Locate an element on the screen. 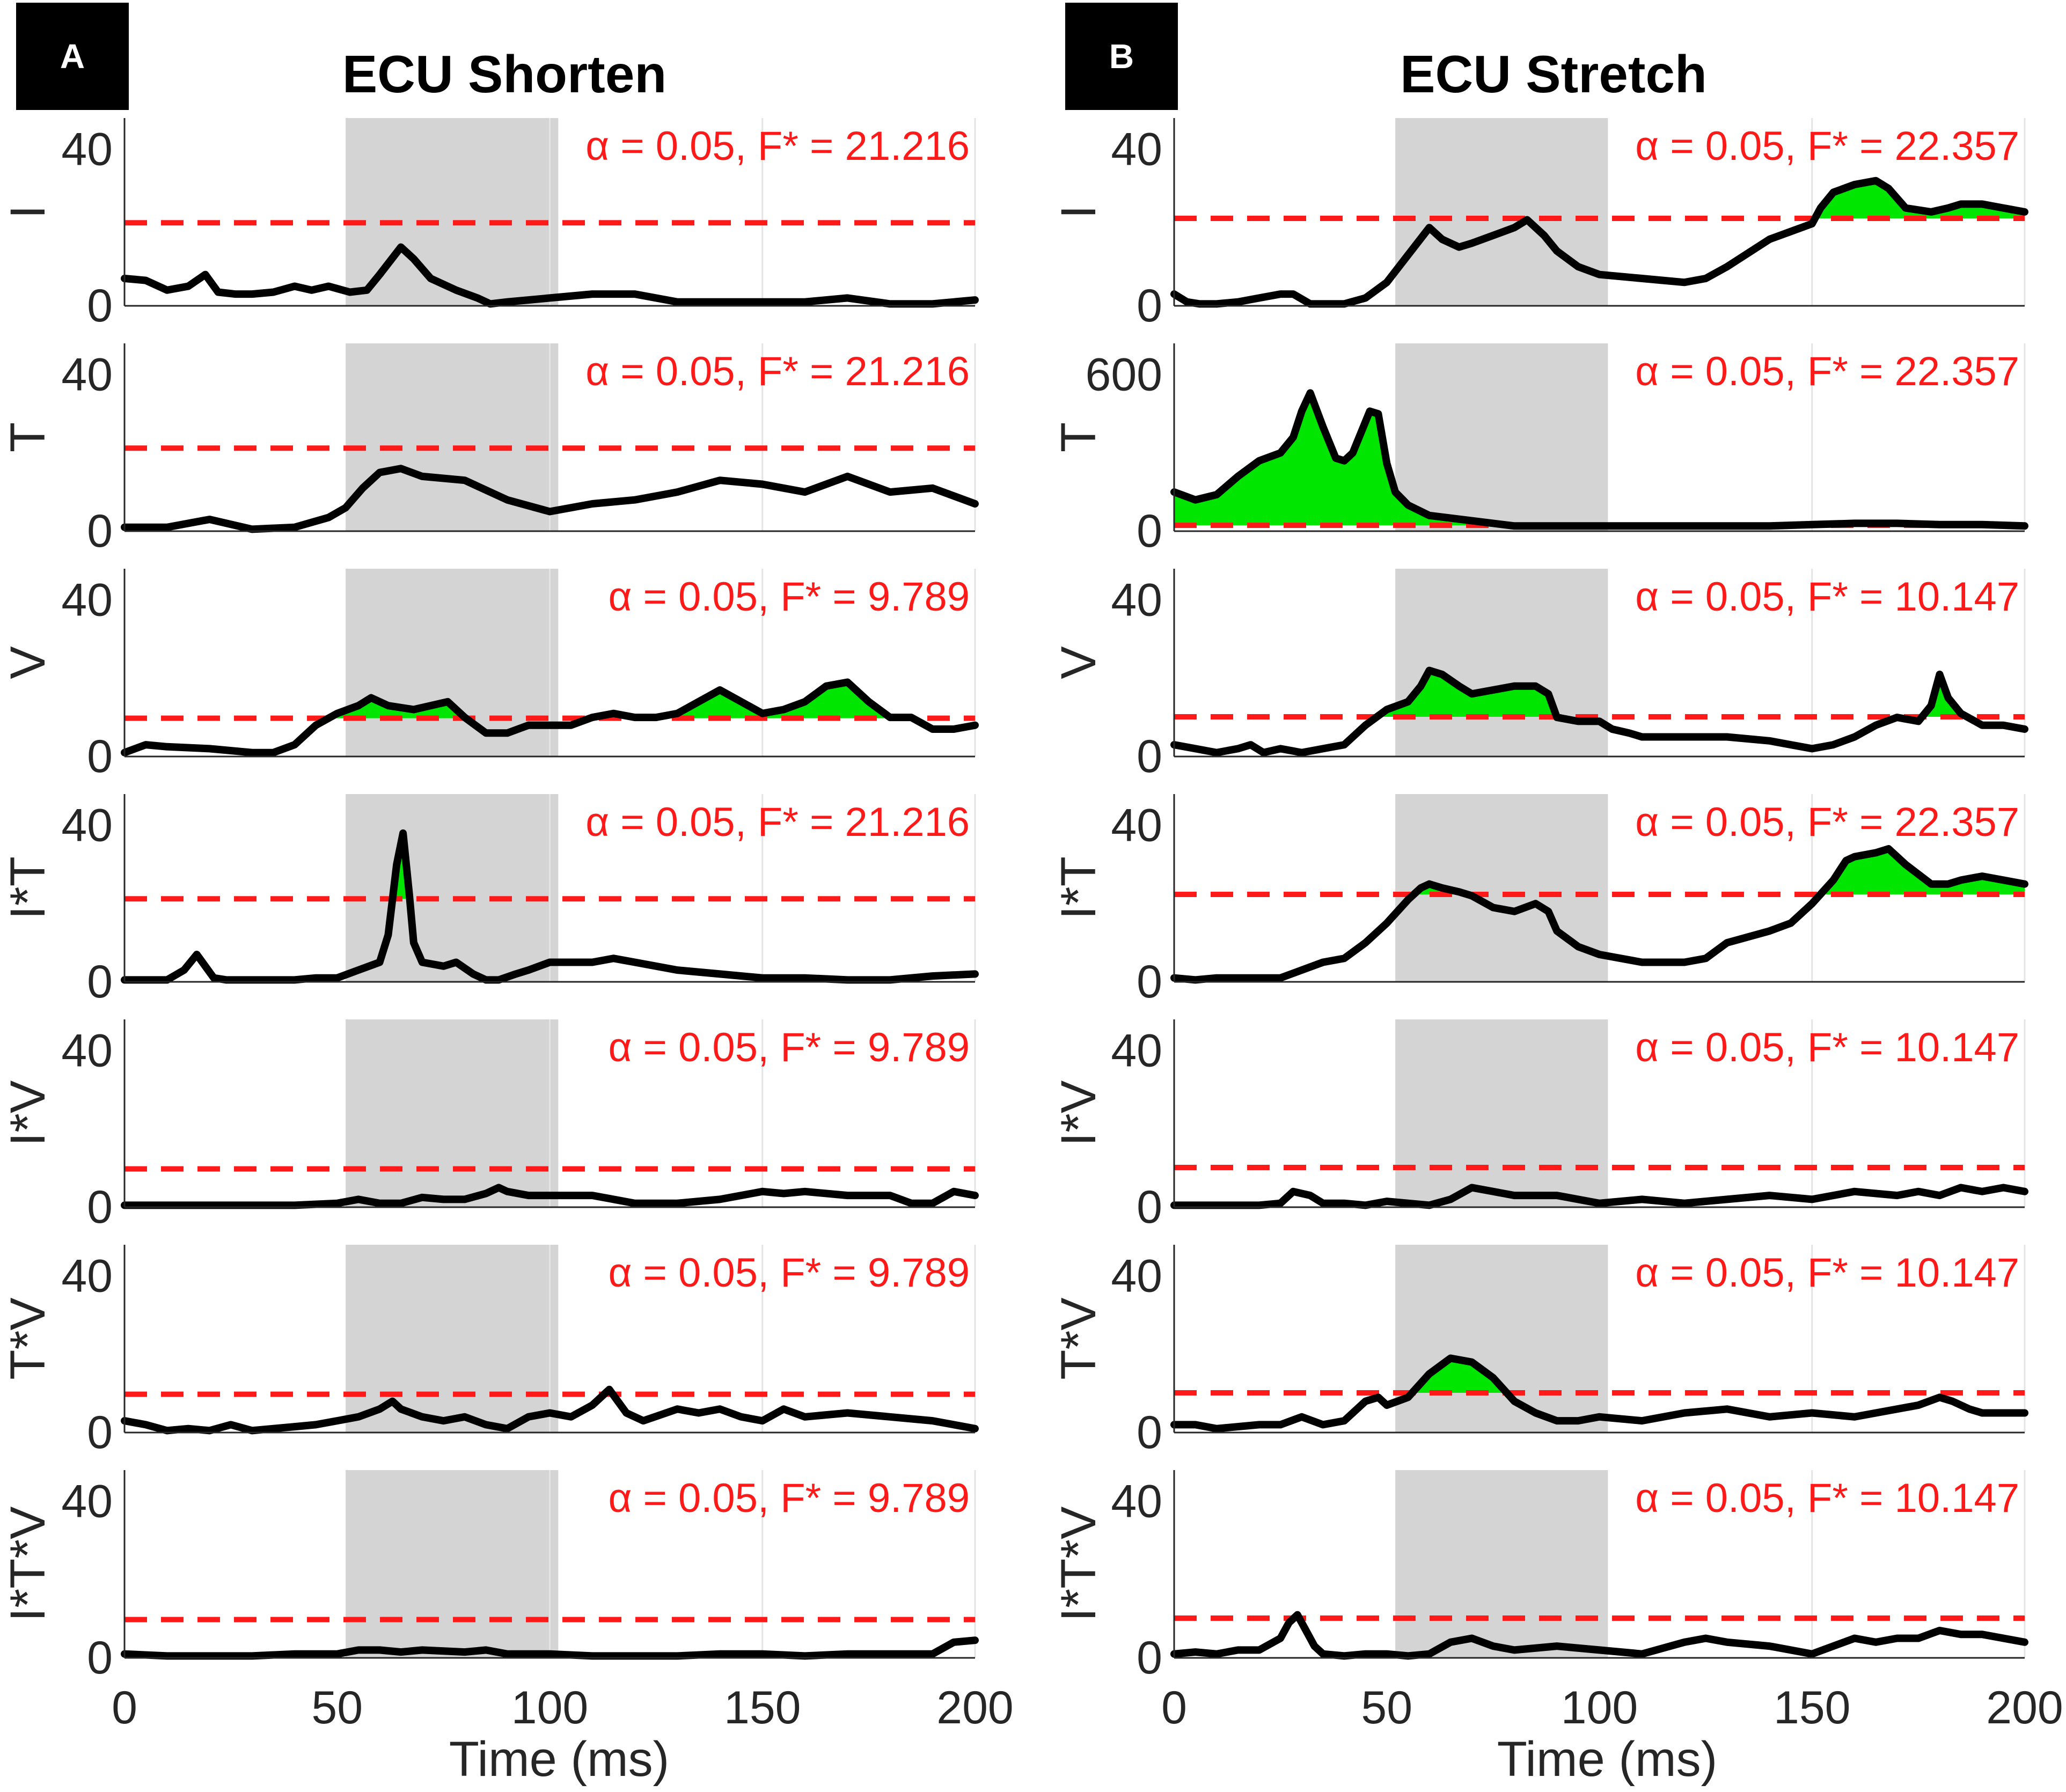 The width and height of the screenshot is (2066, 1792). panel-a-i-f-curve is located at coordinates (550, 275).